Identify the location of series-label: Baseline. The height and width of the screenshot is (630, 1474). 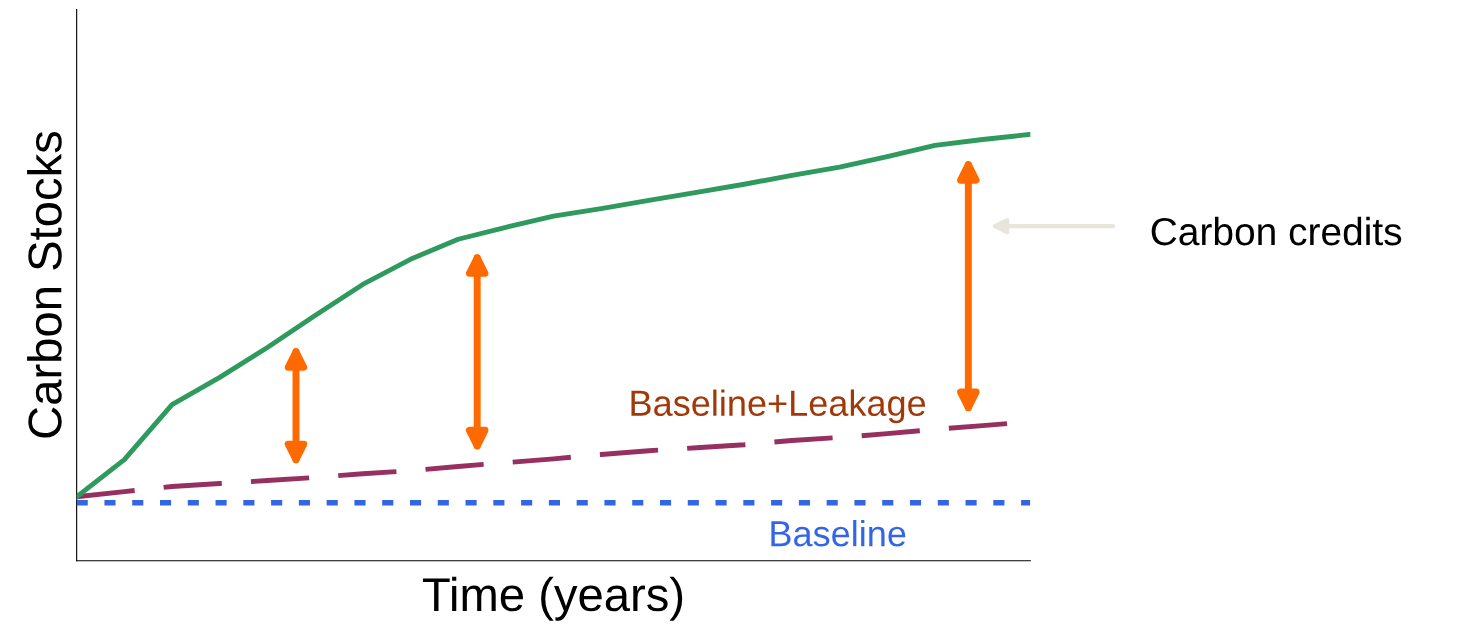
(838, 533).